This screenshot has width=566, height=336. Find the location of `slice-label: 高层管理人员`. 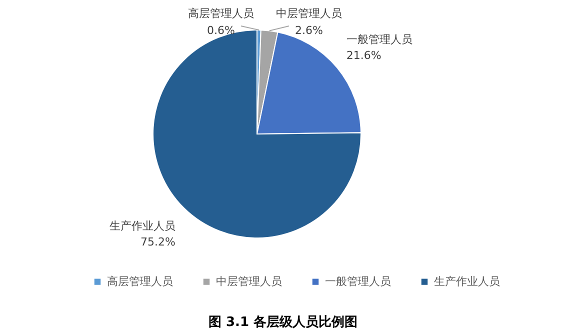

slice-label: 高层管理人员 is located at coordinates (221, 13).